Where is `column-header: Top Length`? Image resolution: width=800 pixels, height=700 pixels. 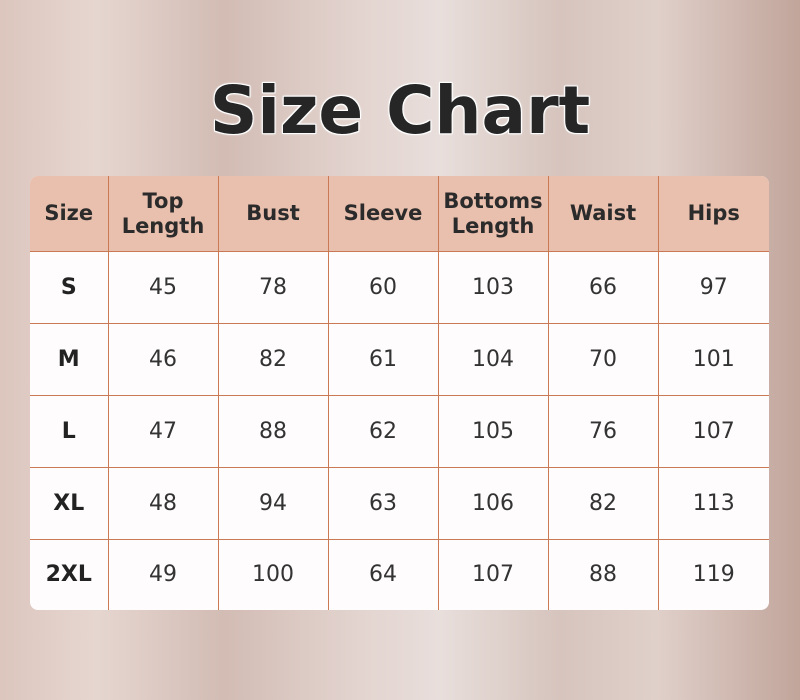 column-header: Top Length is located at coordinates (163, 214).